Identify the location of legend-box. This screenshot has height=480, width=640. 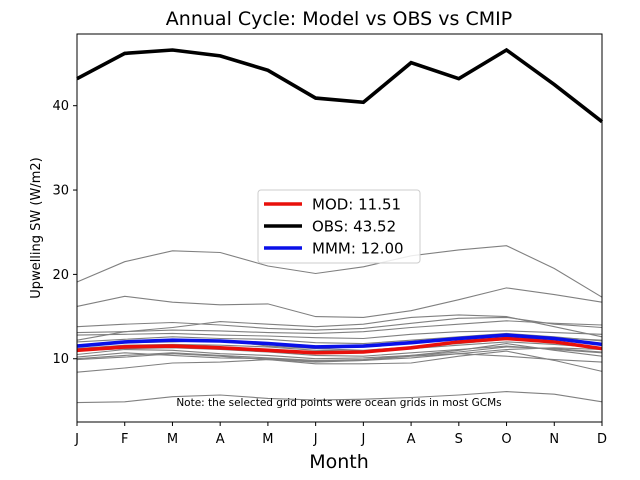
(339, 226).